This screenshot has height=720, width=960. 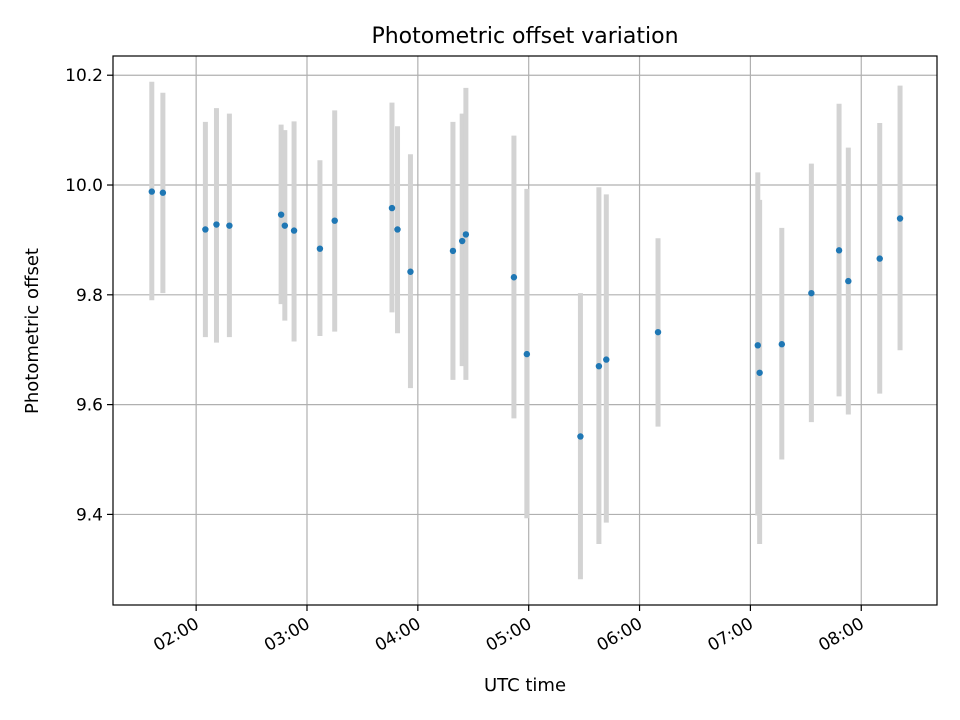 What do you see at coordinates (32, 331) in the screenshot?
I see `y-axis-label: Photometric offset` at bounding box center [32, 331].